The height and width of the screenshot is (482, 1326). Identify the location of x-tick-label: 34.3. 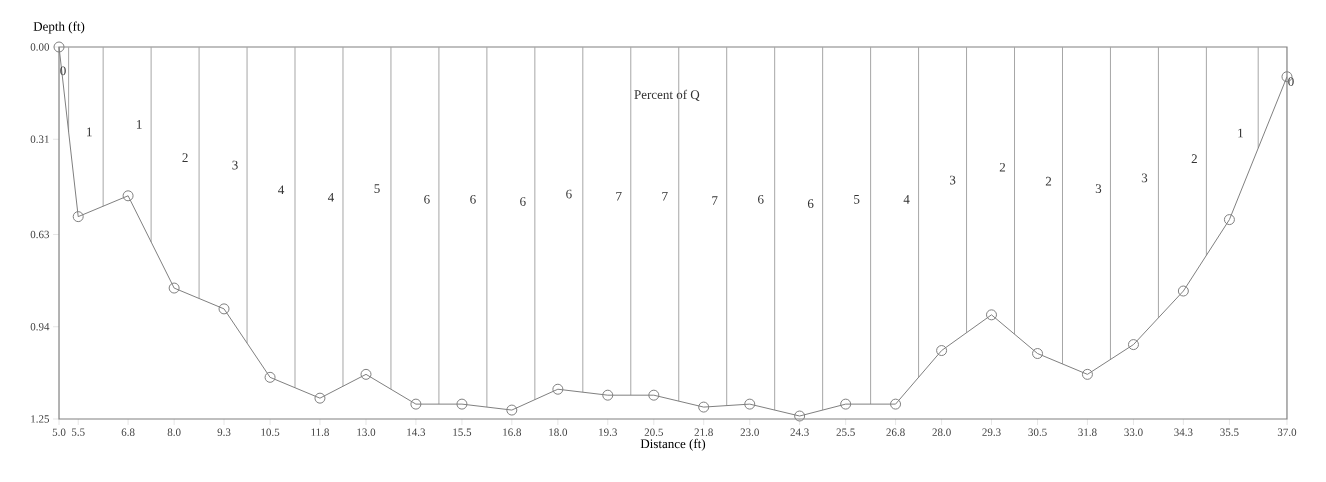
(1183, 432).